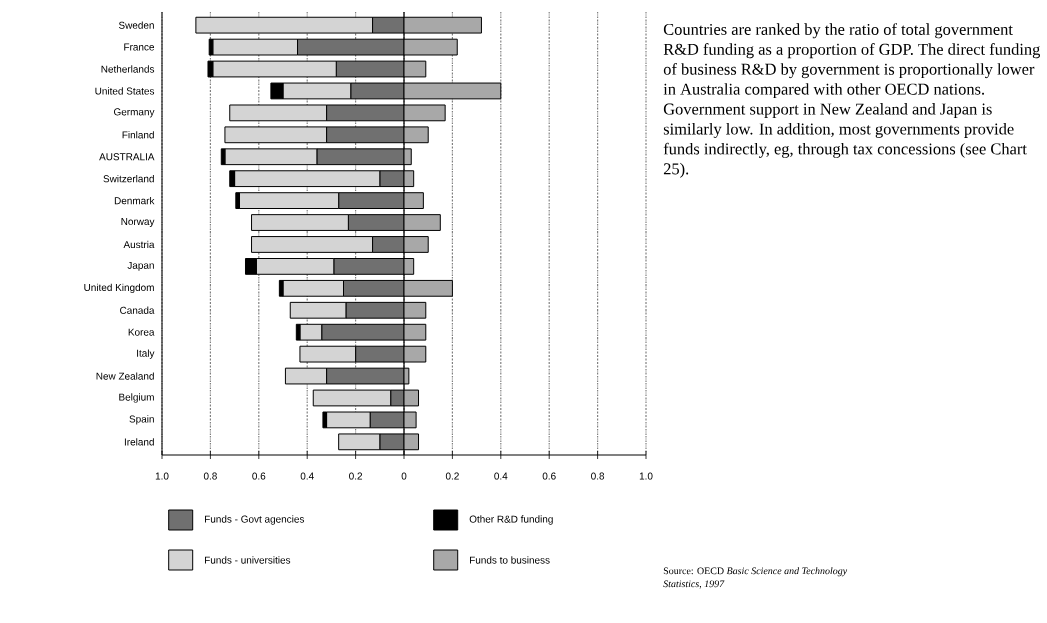 This screenshot has width=1047, height=623. Describe the element at coordinates (141, 332) in the screenshot. I see `y-tick-label: Korea` at that location.